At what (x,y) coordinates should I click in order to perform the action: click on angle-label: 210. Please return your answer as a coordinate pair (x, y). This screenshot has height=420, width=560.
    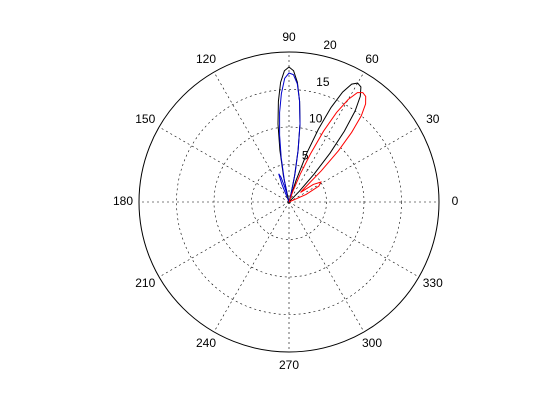
    Looking at the image, I should click on (145, 283).